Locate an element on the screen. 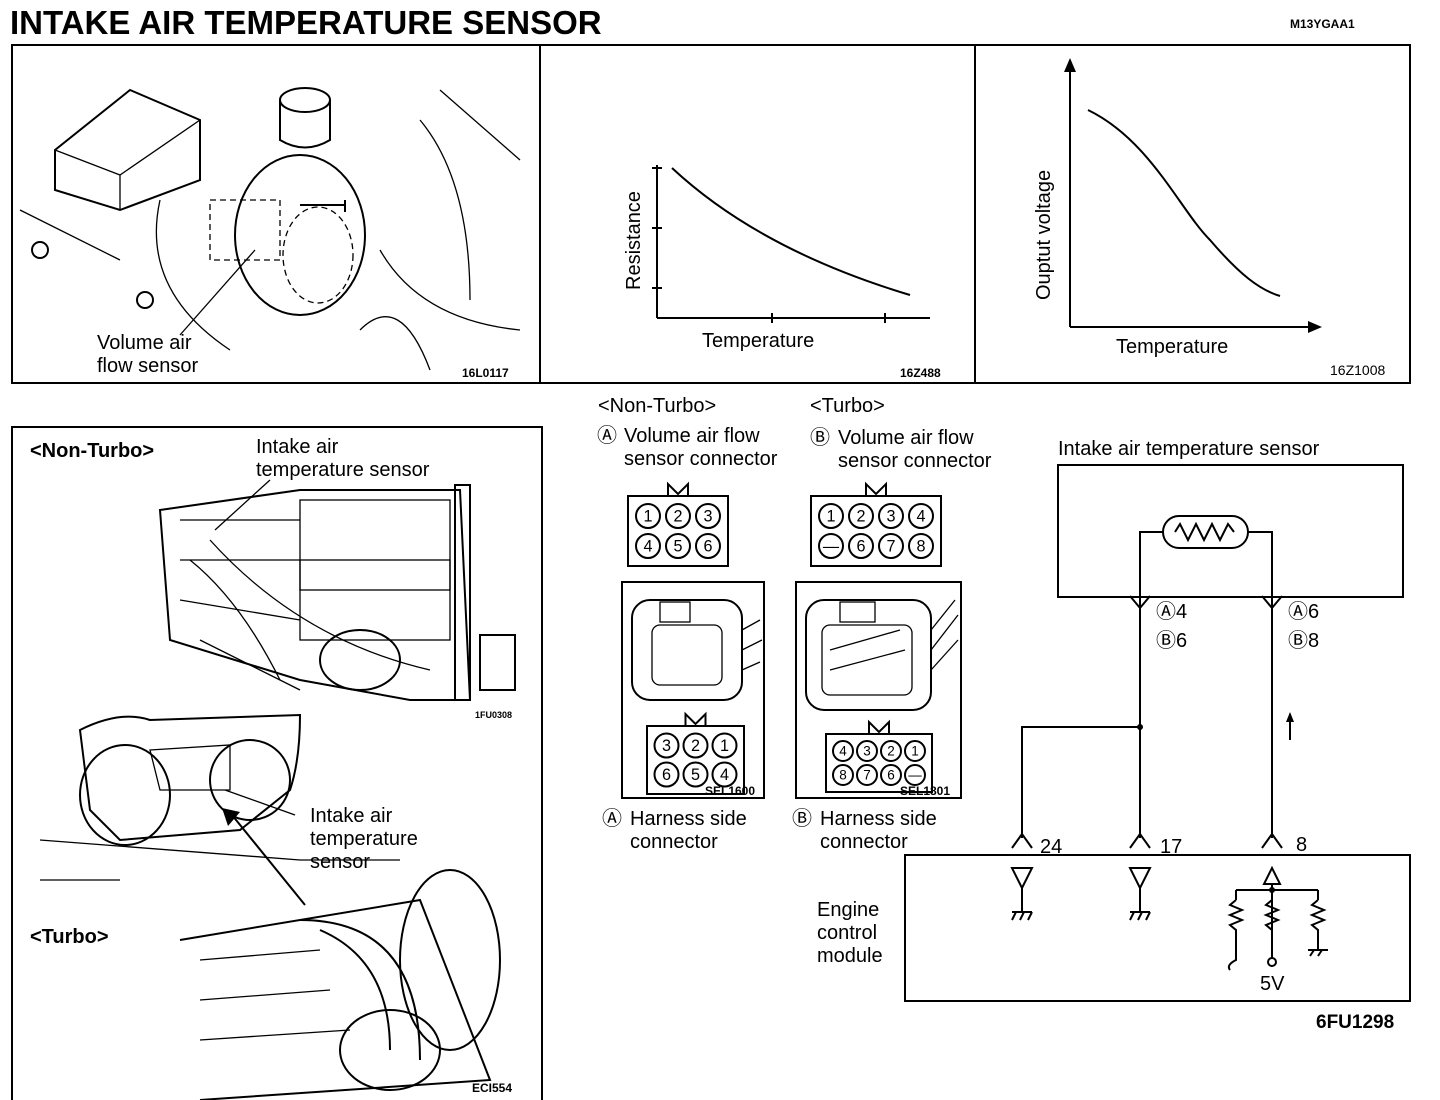 This screenshot has height=1100, width=1440. harness-connector-a-frame is located at coordinates (693, 690).